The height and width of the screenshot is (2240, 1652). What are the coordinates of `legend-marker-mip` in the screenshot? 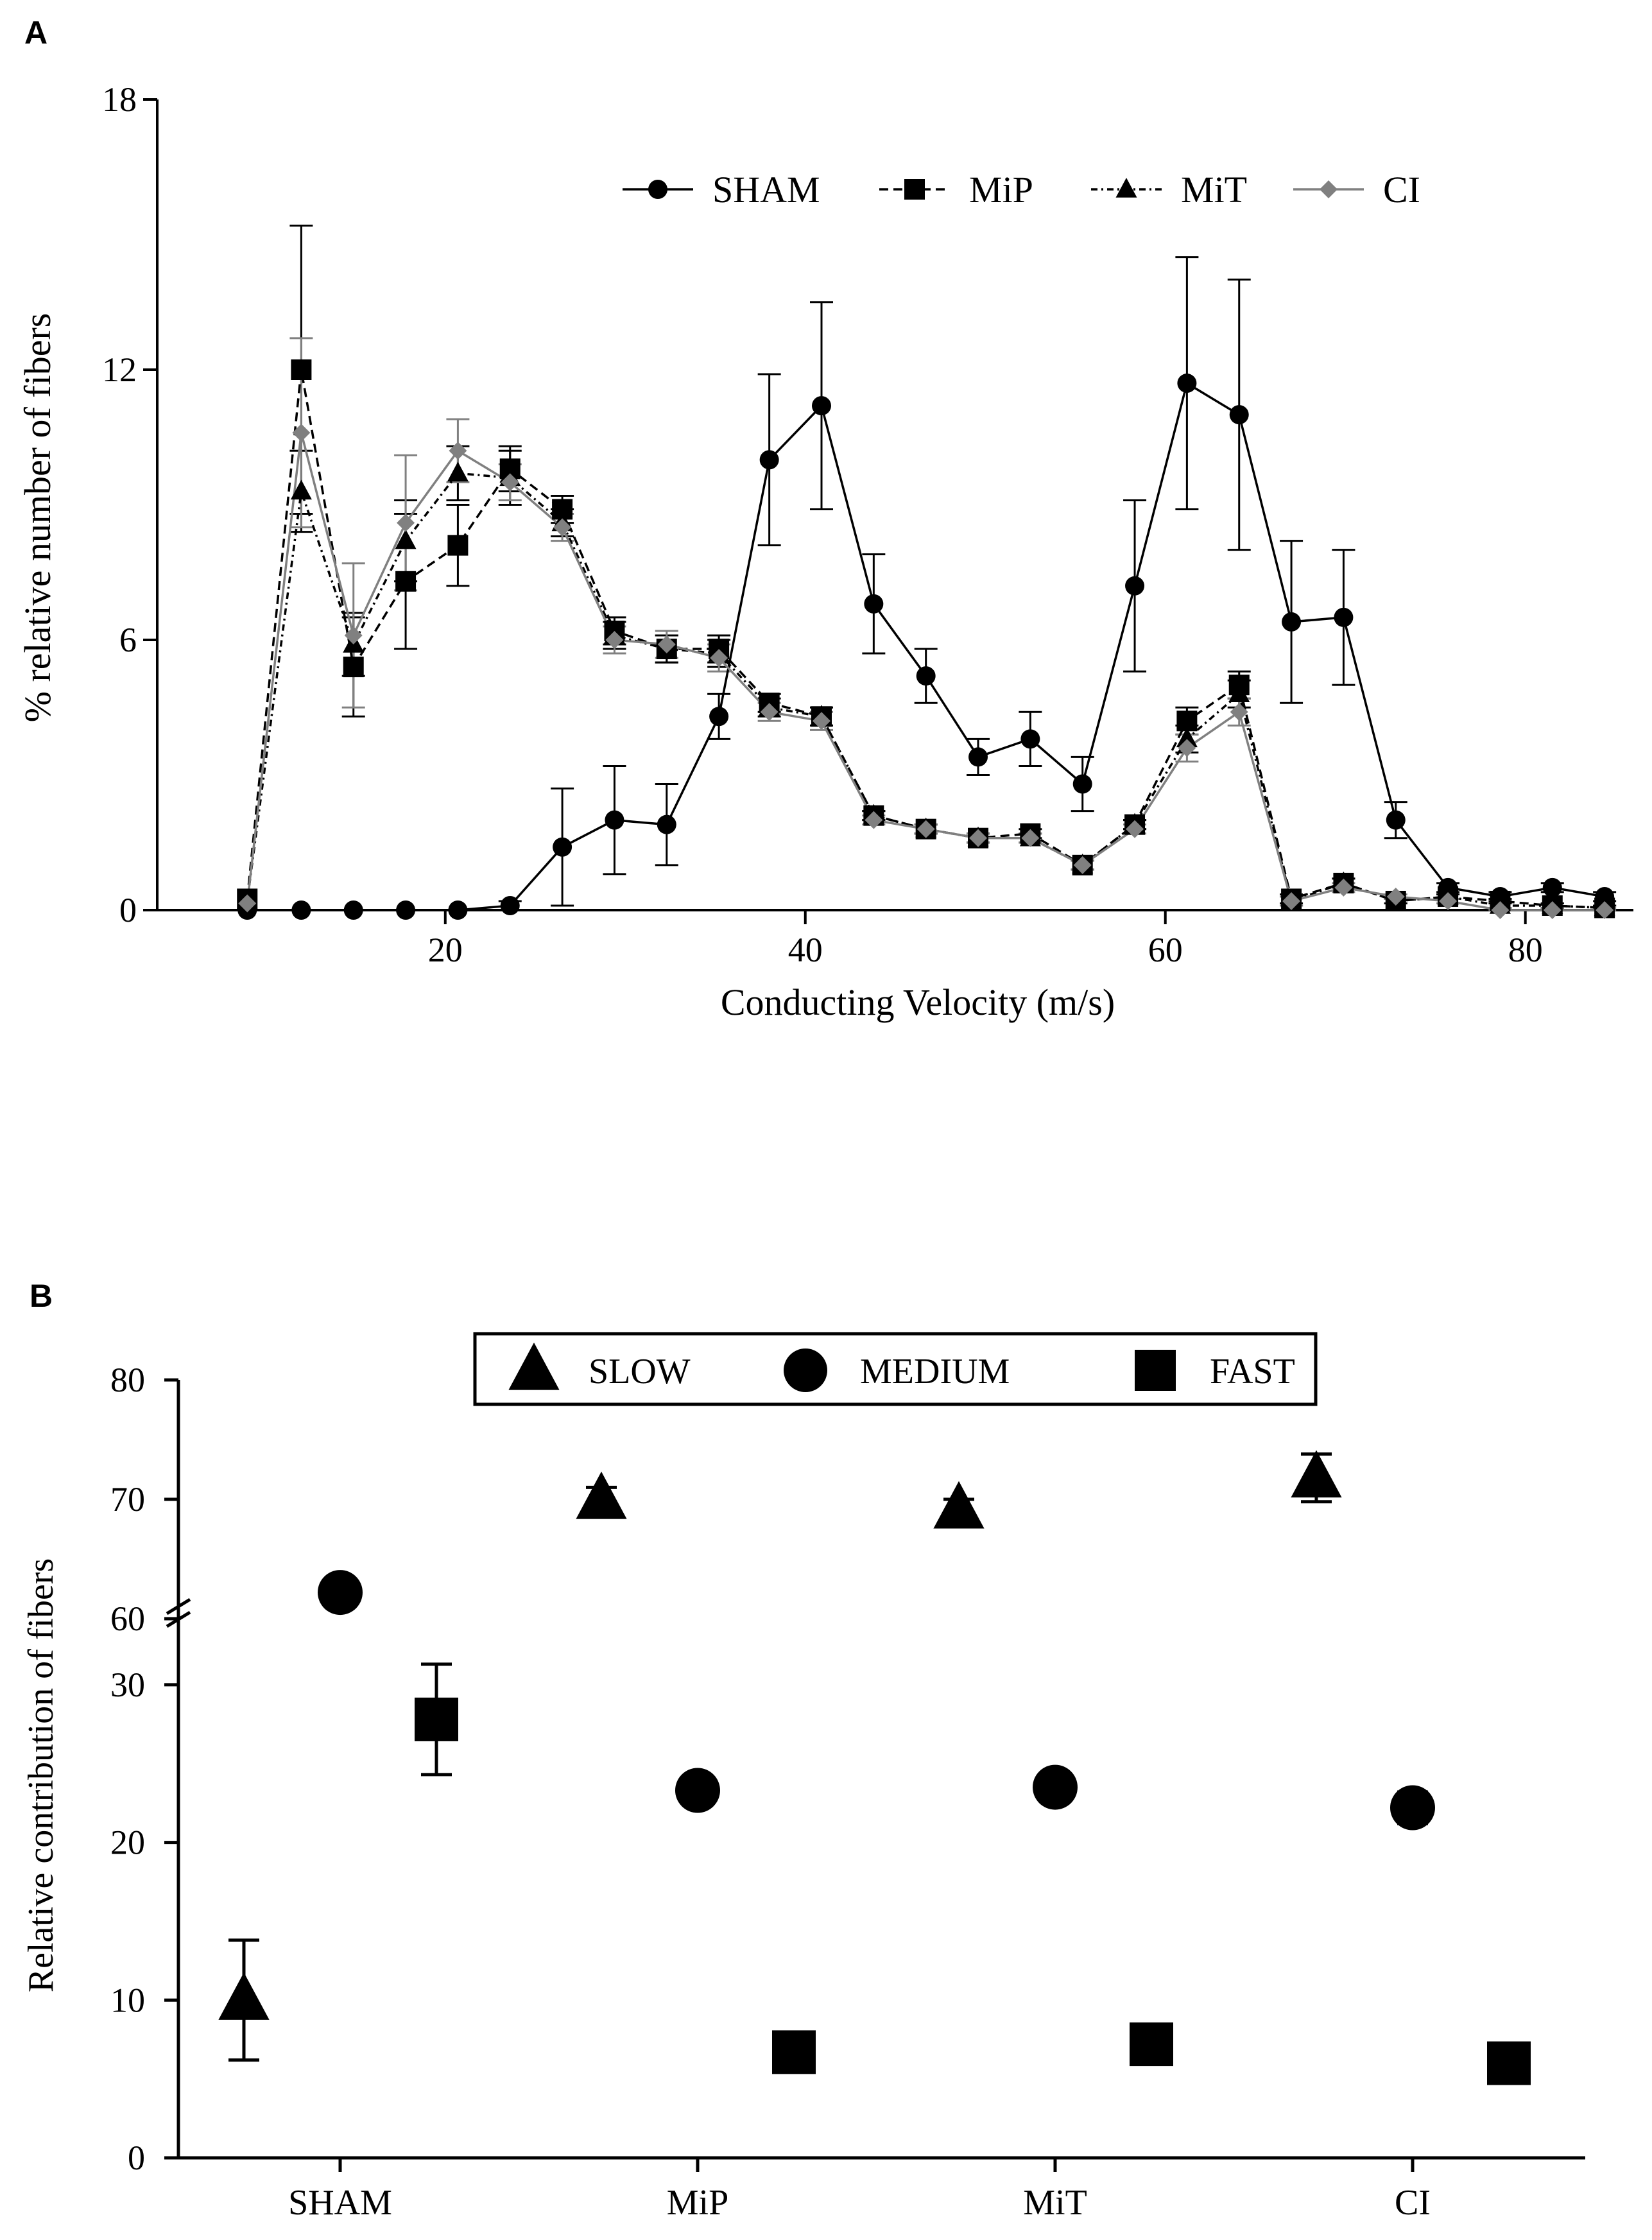 It's located at (914, 189).